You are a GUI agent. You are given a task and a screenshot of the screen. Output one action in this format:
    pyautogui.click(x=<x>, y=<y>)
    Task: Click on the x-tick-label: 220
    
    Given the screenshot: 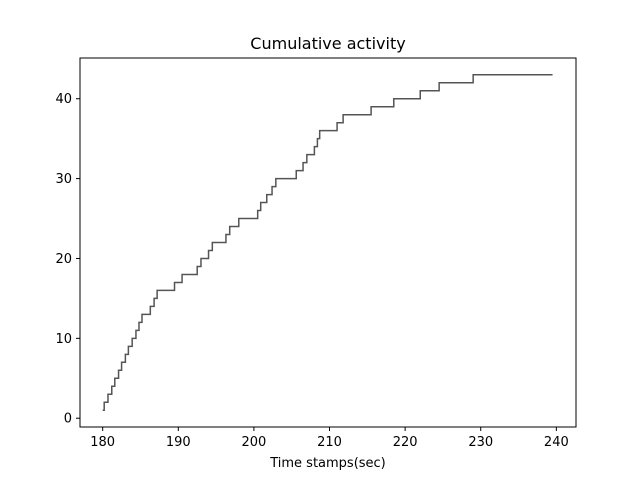 What is the action you would take?
    pyautogui.click(x=405, y=442)
    